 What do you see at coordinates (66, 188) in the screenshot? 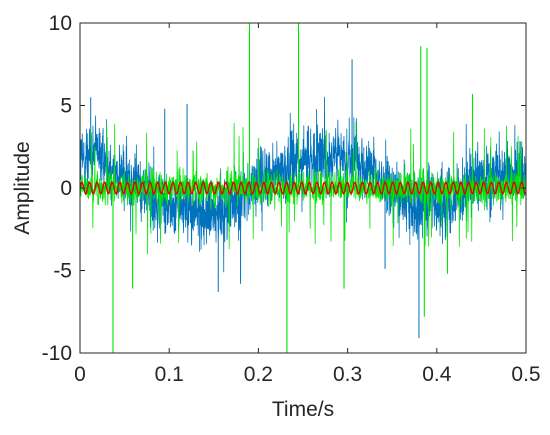
I see `y-tick-label: 0` at bounding box center [66, 188].